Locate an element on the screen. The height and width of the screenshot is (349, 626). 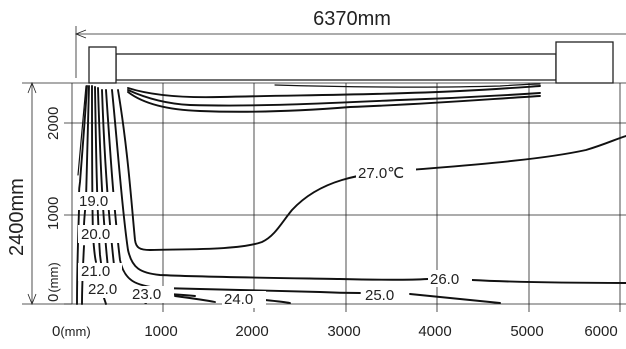
x-axis: 0(mm) 1000 2000 3000 4000 5000 6000 is located at coordinates (335, 331).